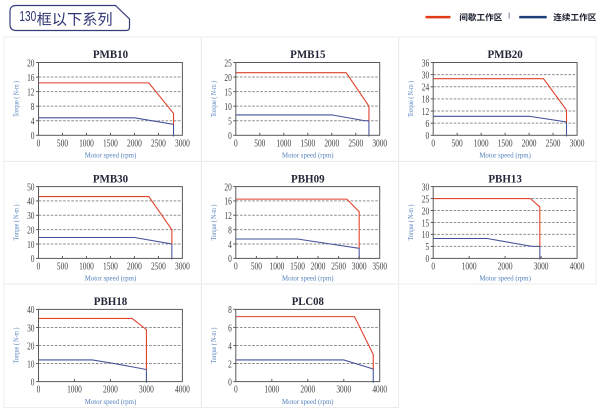  What do you see at coordinates (33, 122) in the screenshot?
I see `svg-text: 4` at bounding box center [33, 122].